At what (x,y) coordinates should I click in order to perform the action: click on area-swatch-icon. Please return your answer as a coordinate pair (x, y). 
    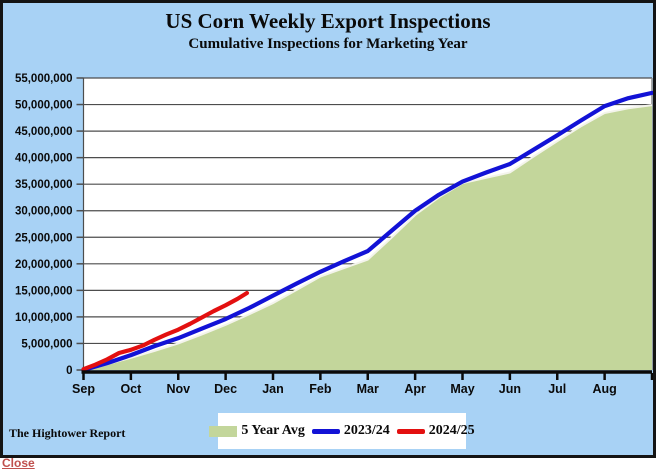
    Looking at the image, I should click on (223, 431).